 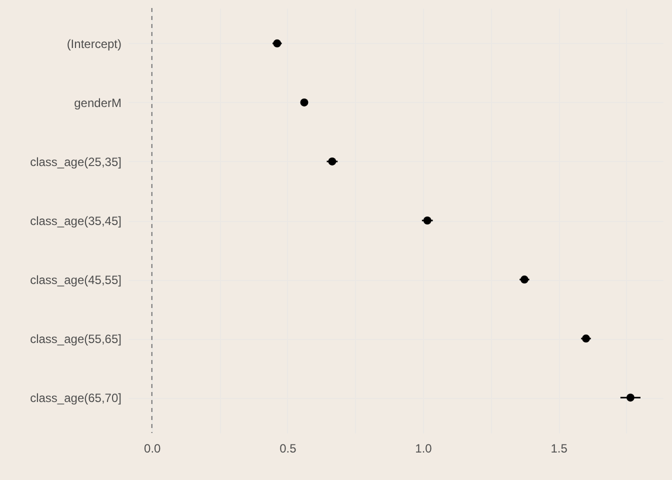 What do you see at coordinates (76, 398) in the screenshot?
I see `y-tick-label: class_age(65,70]` at bounding box center [76, 398].